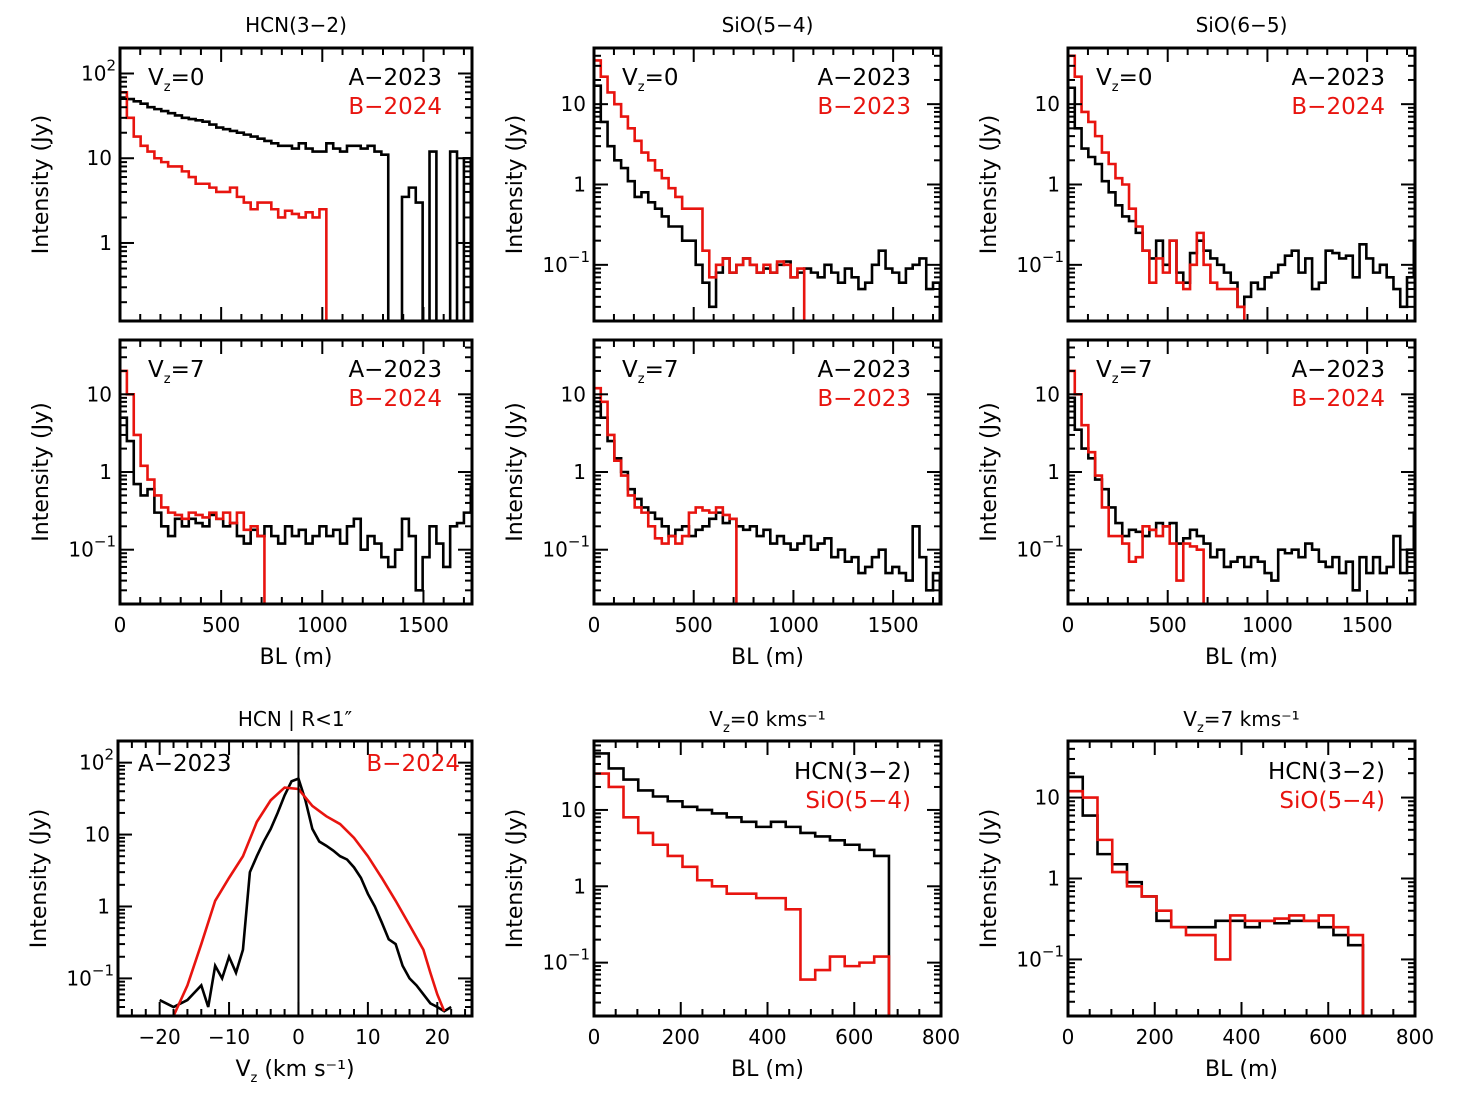 This screenshot has height=1094, width=1460. I want to click on x-tick-label: 1500, so click(1367, 625).